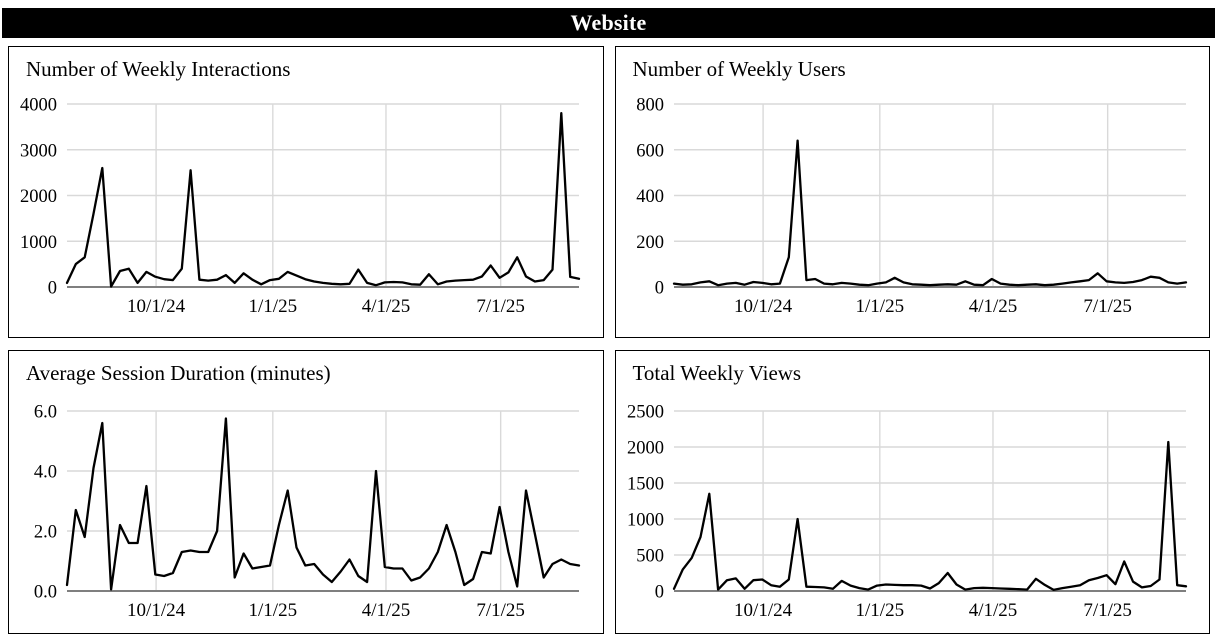  What do you see at coordinates (45, 533) in the screenshot?
I see `y-tick-label: 2.0` at bounding box center [45, 533].